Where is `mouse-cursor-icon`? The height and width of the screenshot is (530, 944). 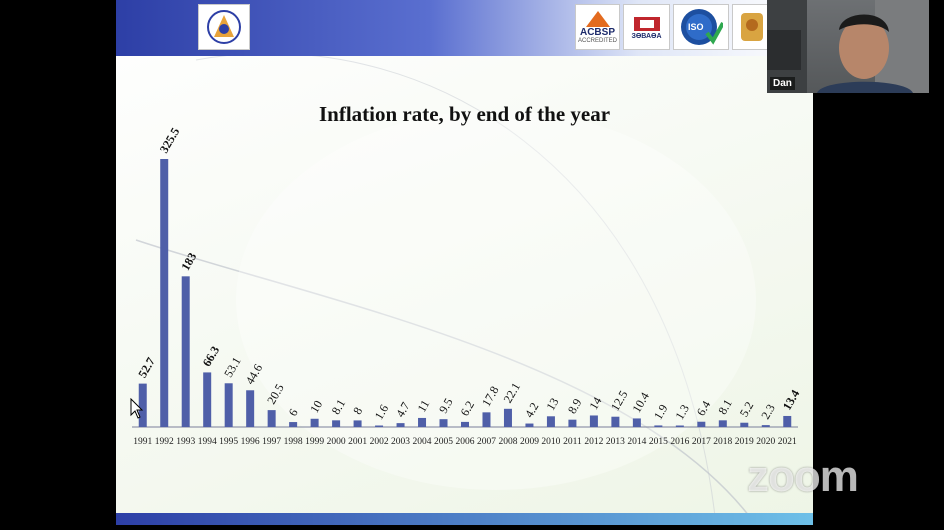 mouse-cursor-icon is located at coordinates (137, 408).